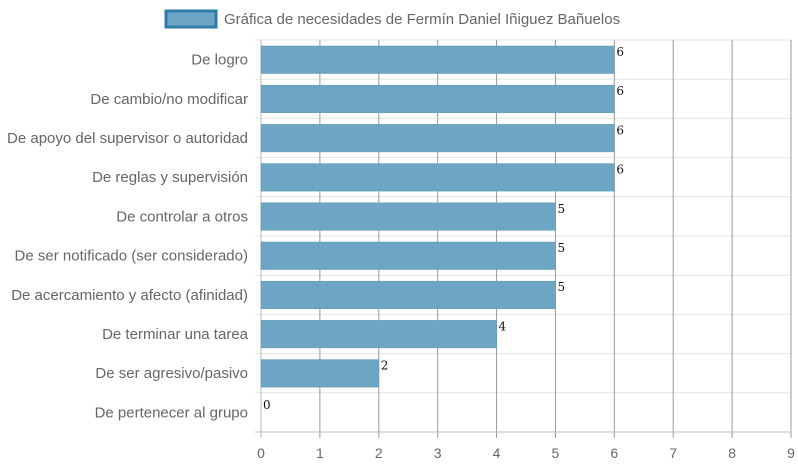 The width and height of the screenshot is (798, 465). Describe the element at coordinates (438, 453) in the screenshot. I see `x-tick-label: 3` at that location.